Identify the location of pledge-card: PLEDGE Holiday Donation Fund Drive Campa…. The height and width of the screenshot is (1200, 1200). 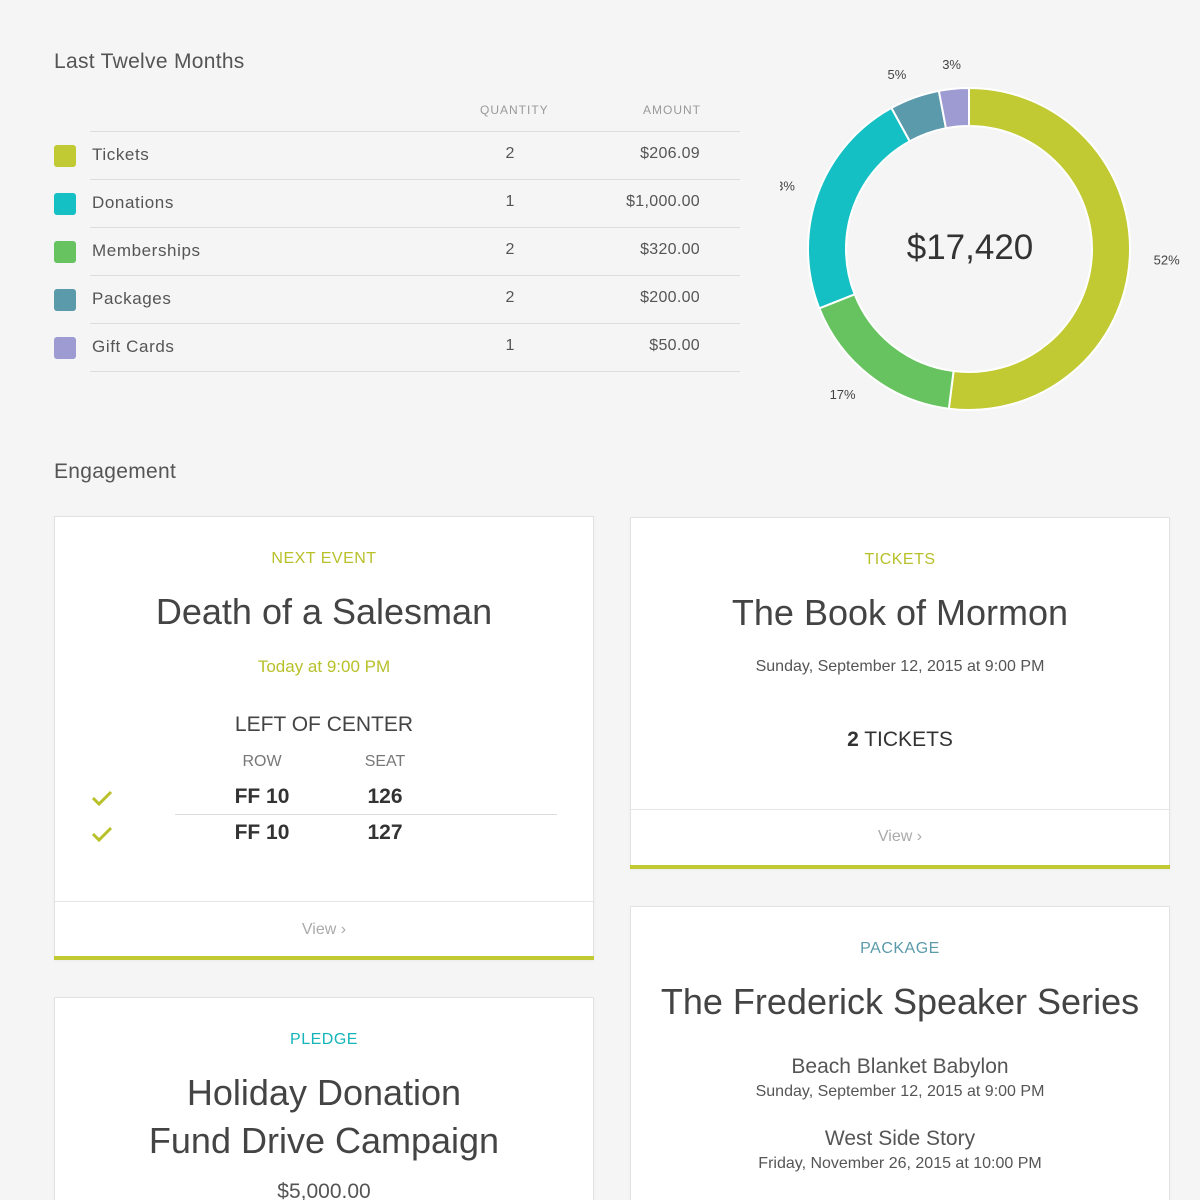
(324, 1098).